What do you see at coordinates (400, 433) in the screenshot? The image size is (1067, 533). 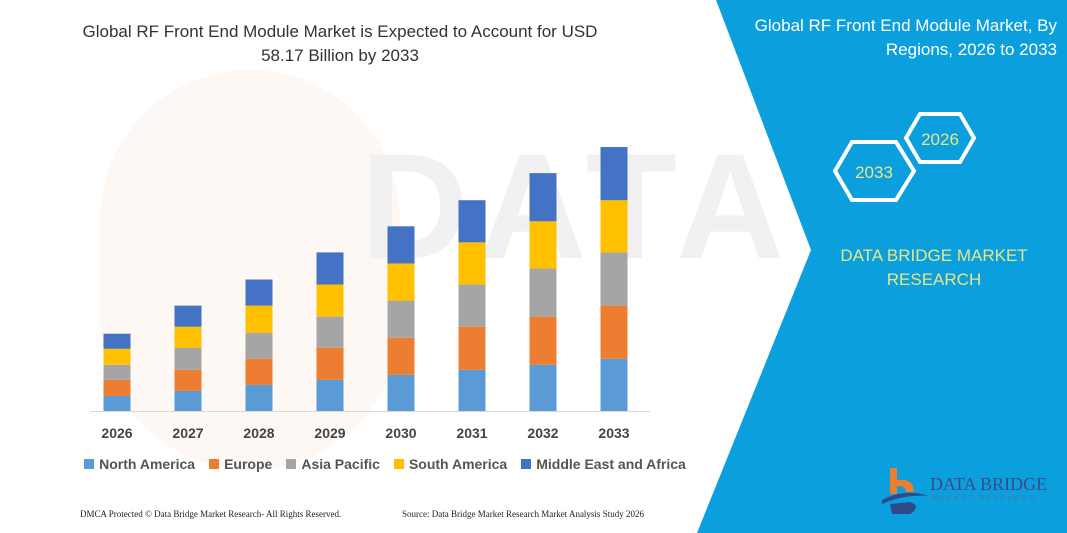 I see `x-tick-label: 2030` at bounding box center [400, 433].